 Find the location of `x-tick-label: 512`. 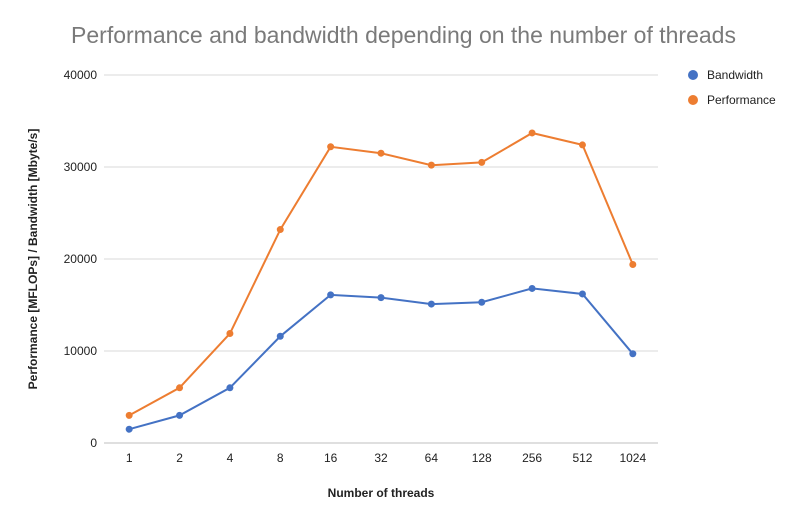

x-tick-label: 512 is located at coordinates (582, 458).